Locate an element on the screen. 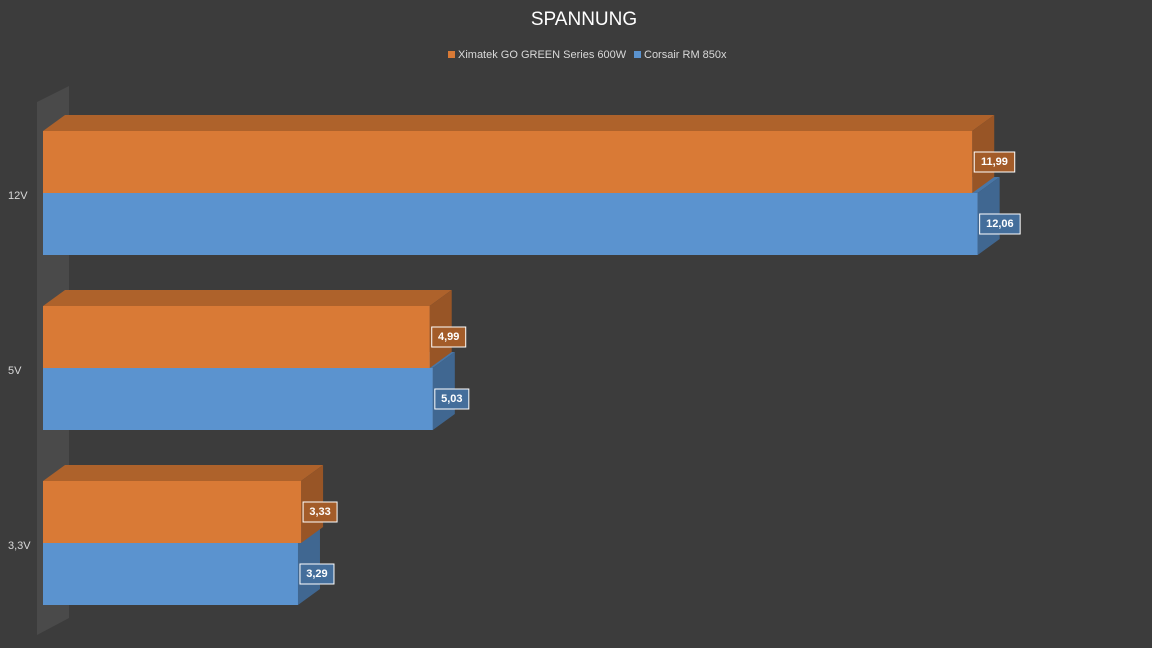 The height and width of the screenshot is (648, 1152). legend-label: Corsair RM 850x is located at coordinates (685, 55).